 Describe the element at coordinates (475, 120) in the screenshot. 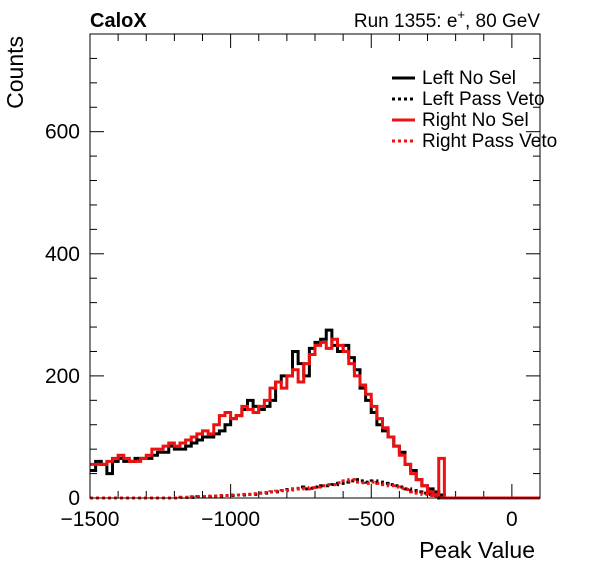

I see `legend-label: Right No Sel` at that location.